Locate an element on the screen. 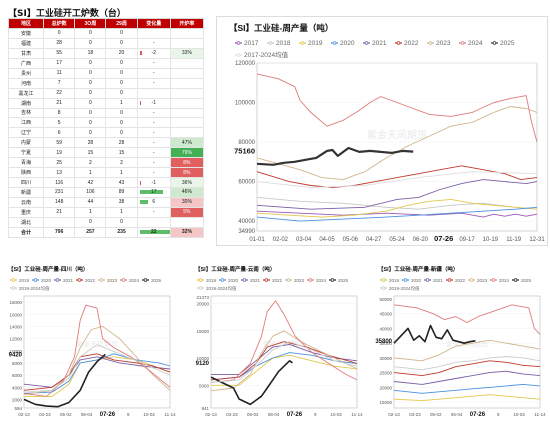 This screenshot has height=429, width=550. region-cell: 黑龙江 is located at coordinates (26, 93).